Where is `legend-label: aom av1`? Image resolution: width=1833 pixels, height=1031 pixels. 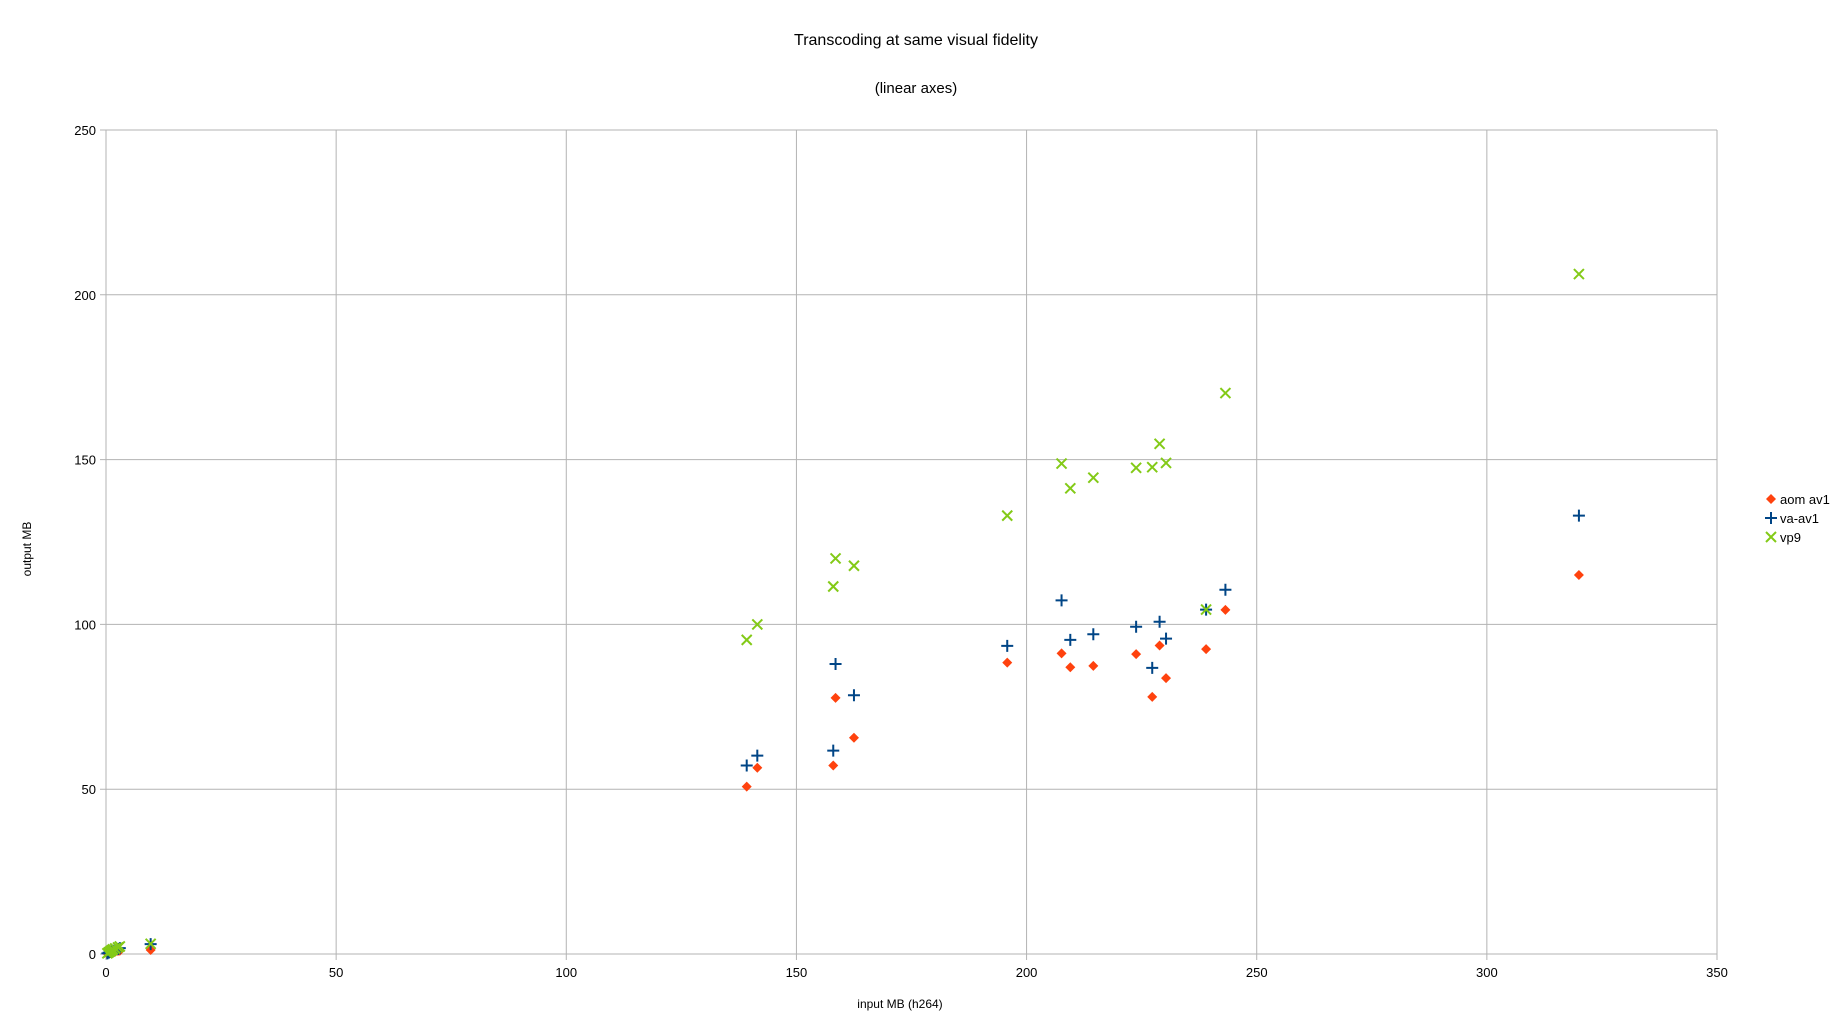 legend-label: aom av1 is located at coordinates (1805, 499).